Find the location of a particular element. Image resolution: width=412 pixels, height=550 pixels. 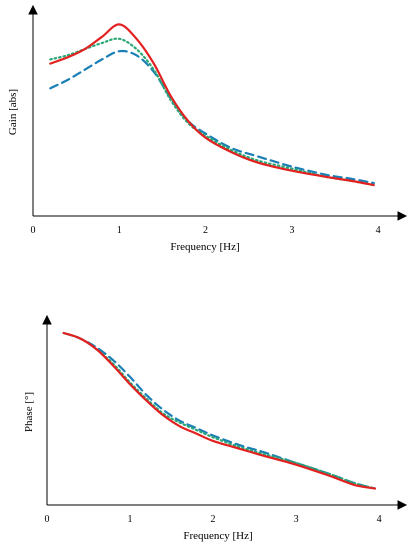

phase-y-axis-title: Phase [°] is located at coordinates (29, 412).